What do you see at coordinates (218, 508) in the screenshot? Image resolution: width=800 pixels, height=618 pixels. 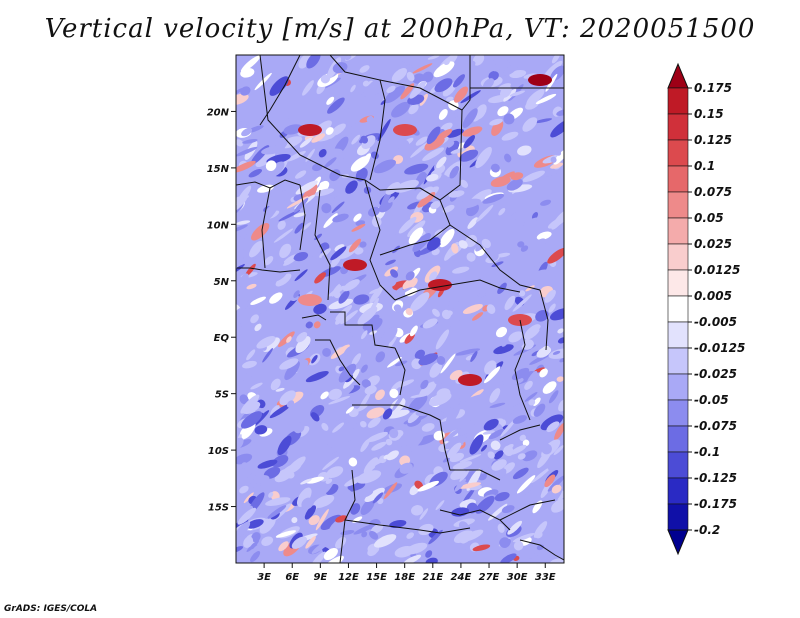 I see `y-tick-label: 15S` at bounding box center [218, 508].